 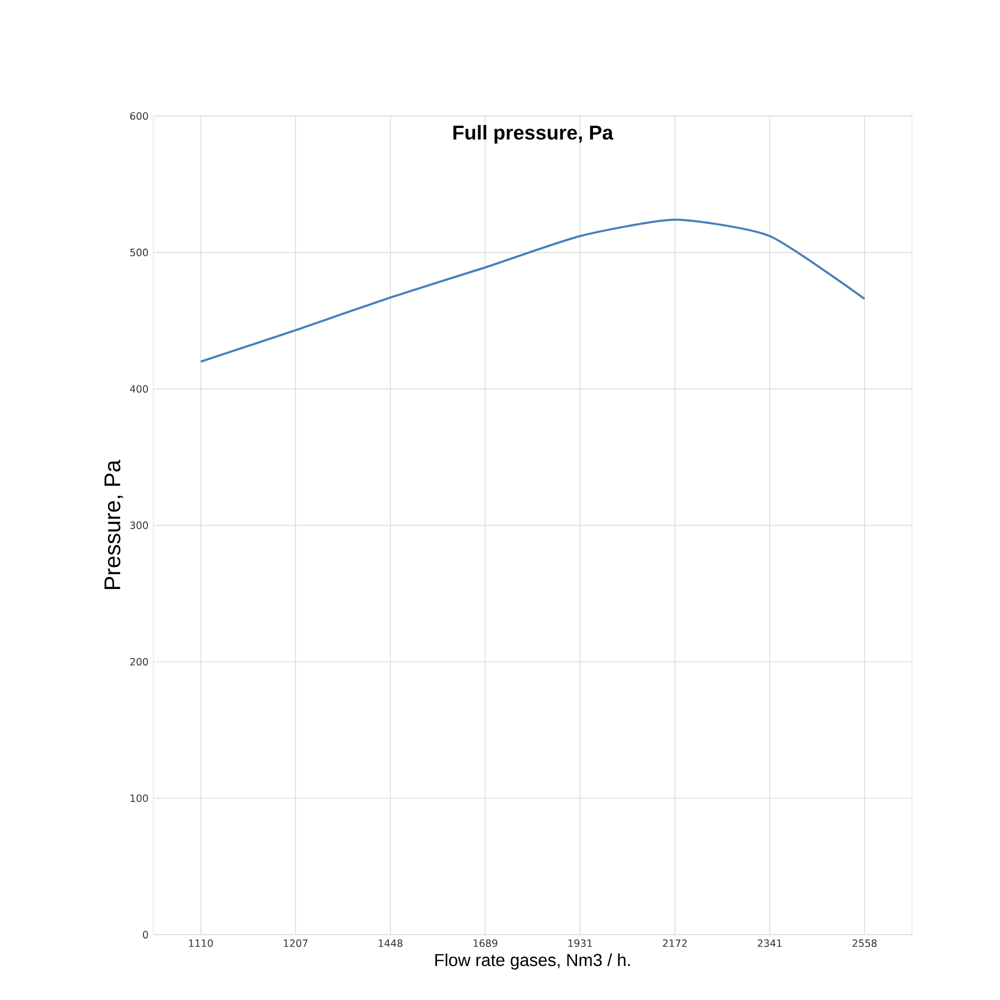 I want to click on y-tick-label: 600, so click(x=139, y=116).